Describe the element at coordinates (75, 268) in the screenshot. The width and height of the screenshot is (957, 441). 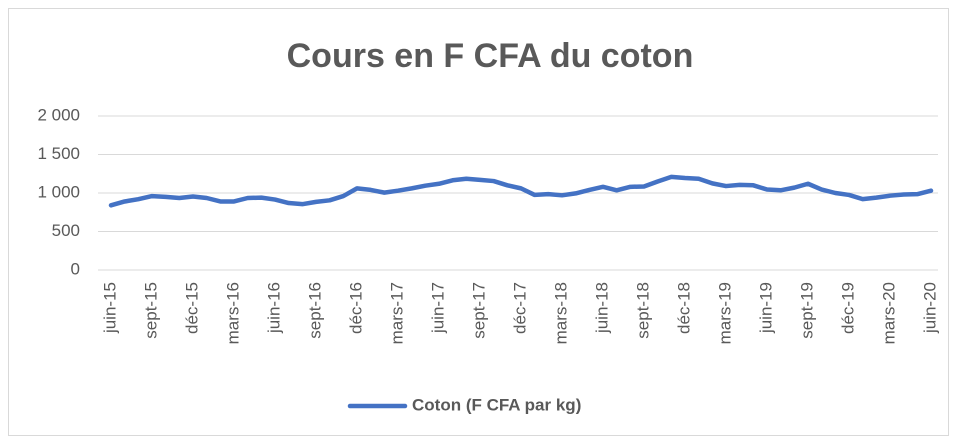
I see `y-tick-label: 0` at that location.